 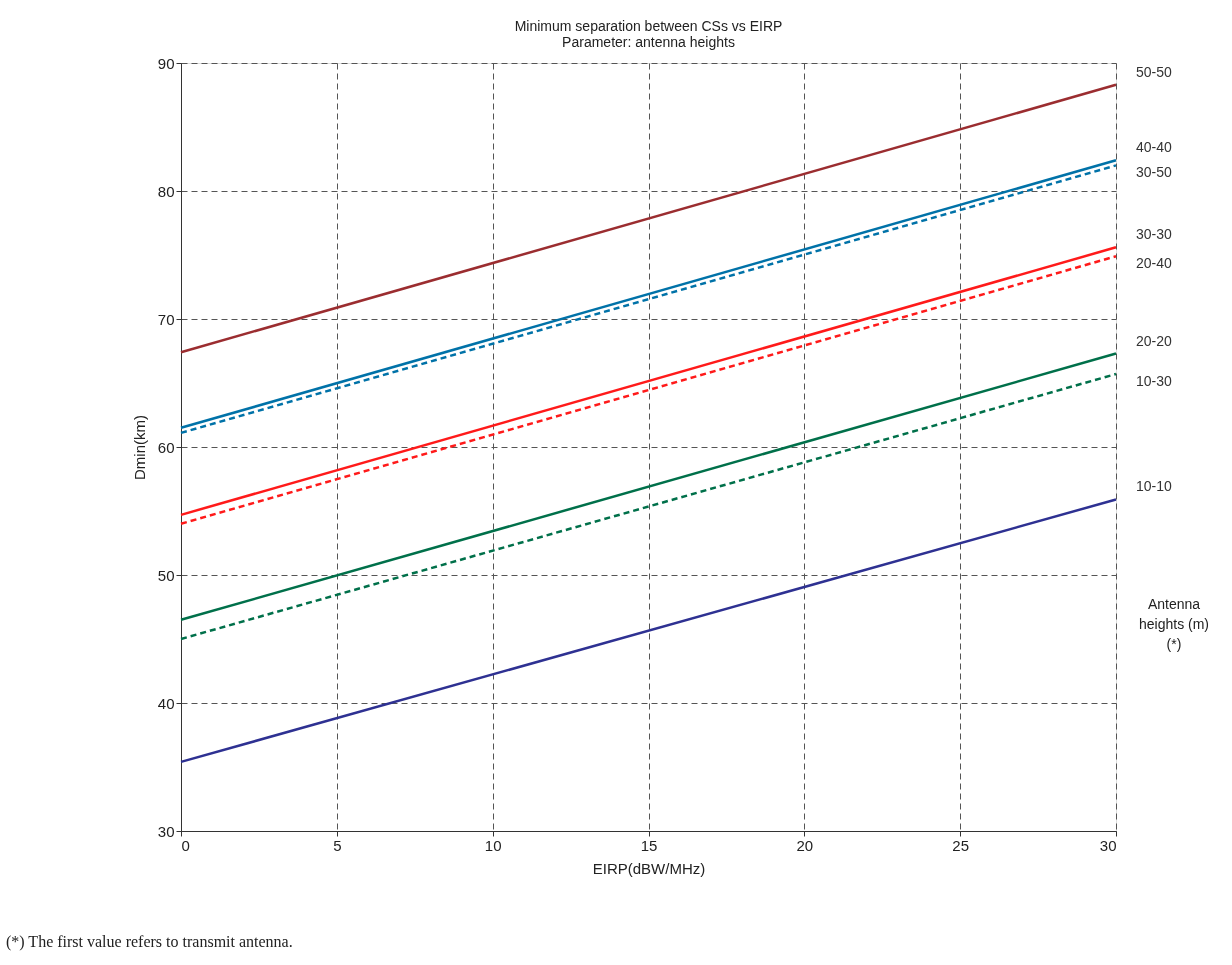 I want to click on x-tick-label: 0, so click(x=185, y=845).